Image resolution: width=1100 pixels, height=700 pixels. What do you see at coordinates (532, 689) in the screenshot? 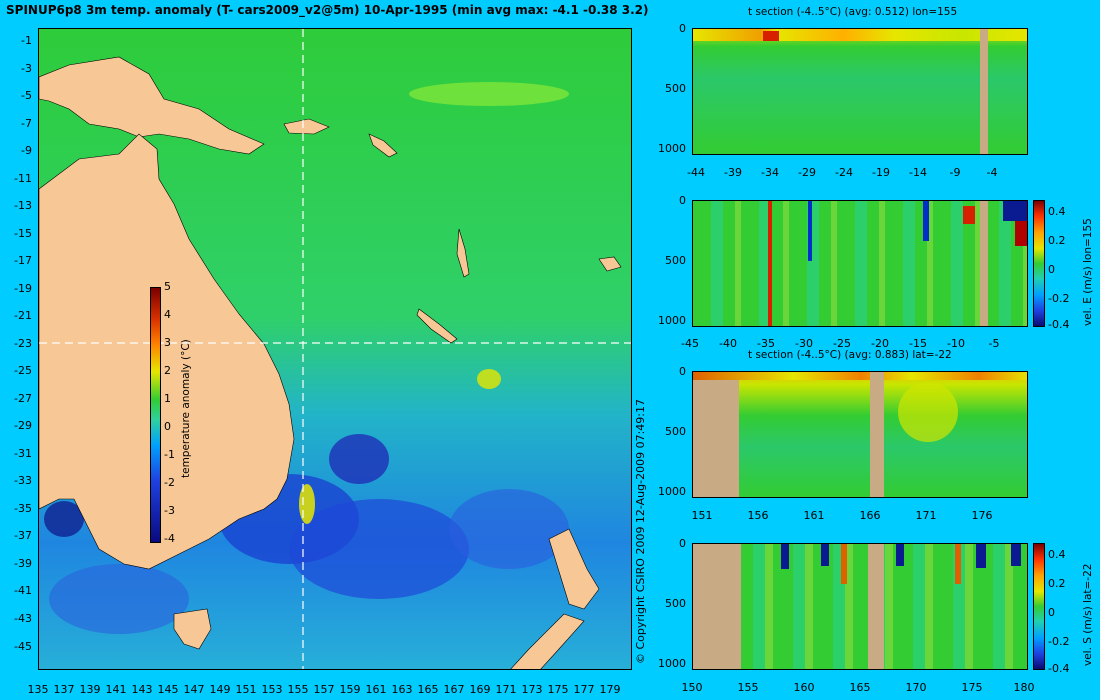
I see `lon-tick: 173` at bounding box center [532, 689].